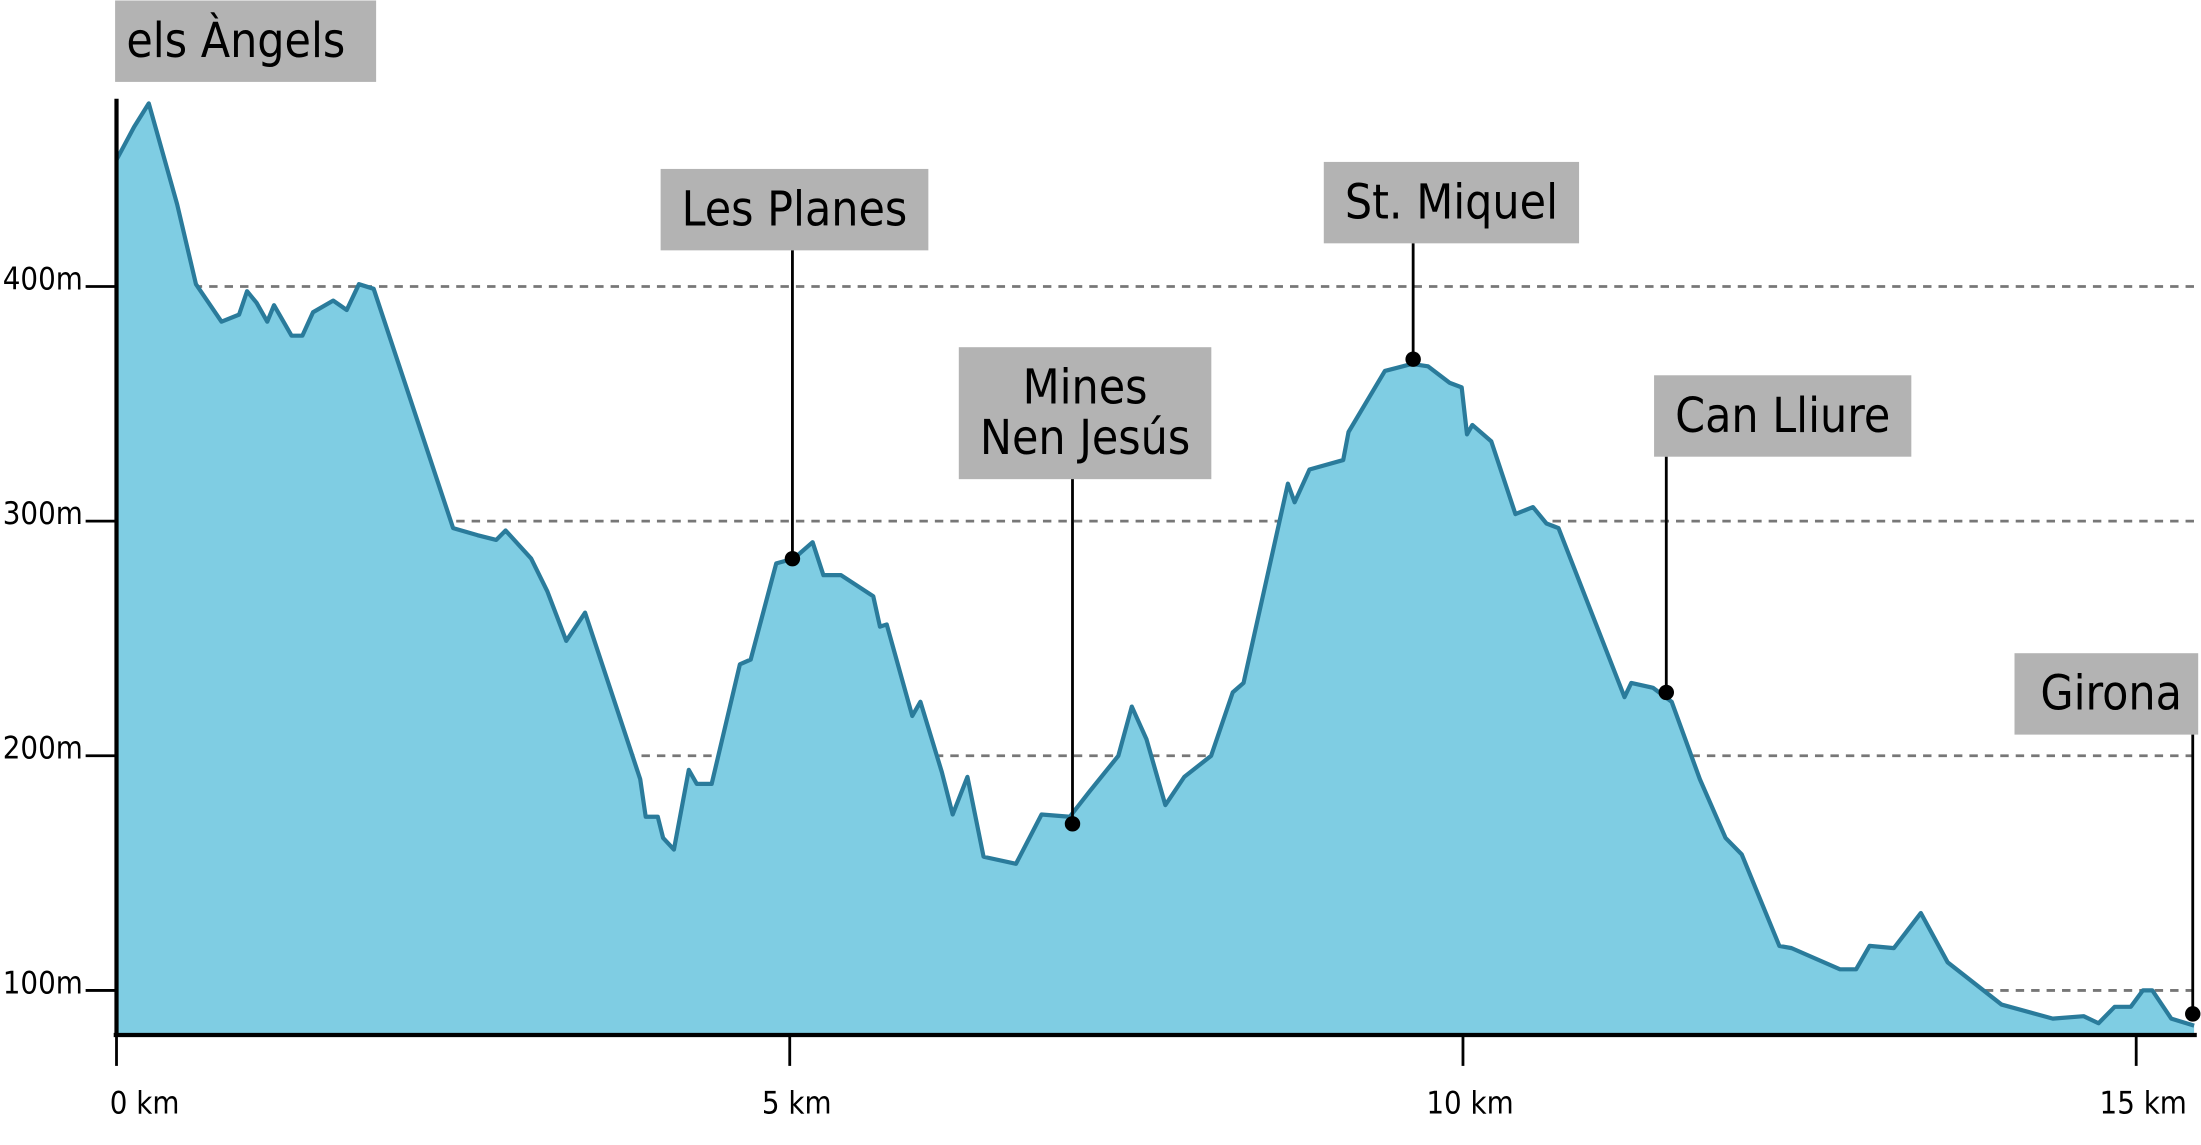  I want to click on annotation-label: Can Lliure, so click(1782, 416).